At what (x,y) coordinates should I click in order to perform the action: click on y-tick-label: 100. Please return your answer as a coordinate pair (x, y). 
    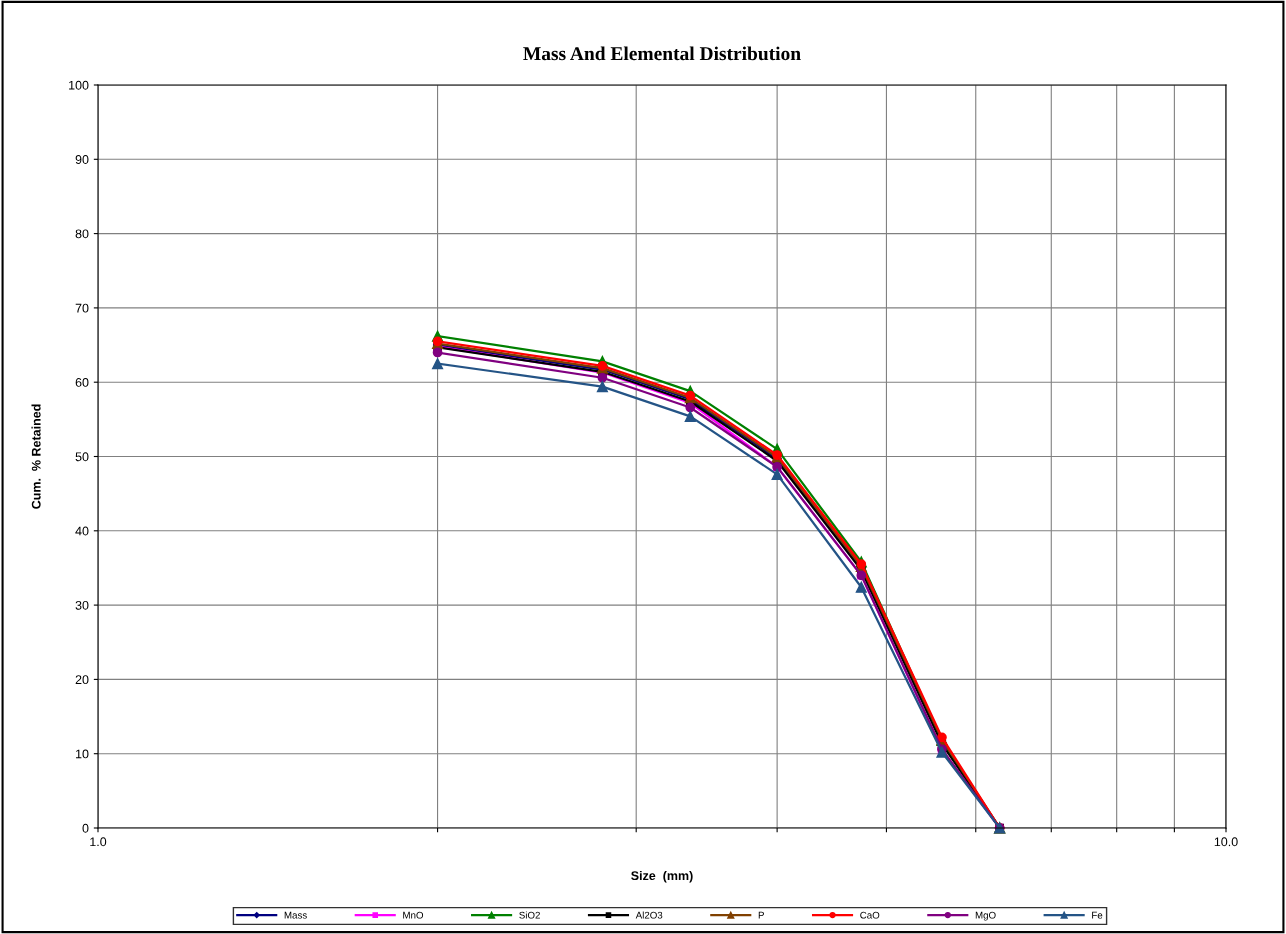
    Looking at the image, I should click on (79, 85).